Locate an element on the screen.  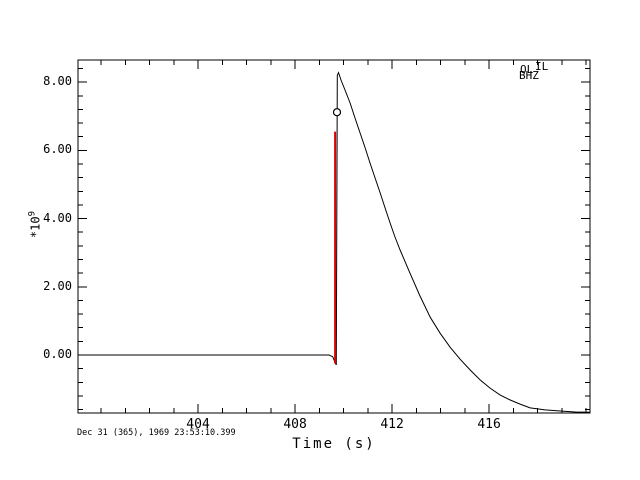
y-axis-scale-exponent: 9 is located at coordinates (32, 213).